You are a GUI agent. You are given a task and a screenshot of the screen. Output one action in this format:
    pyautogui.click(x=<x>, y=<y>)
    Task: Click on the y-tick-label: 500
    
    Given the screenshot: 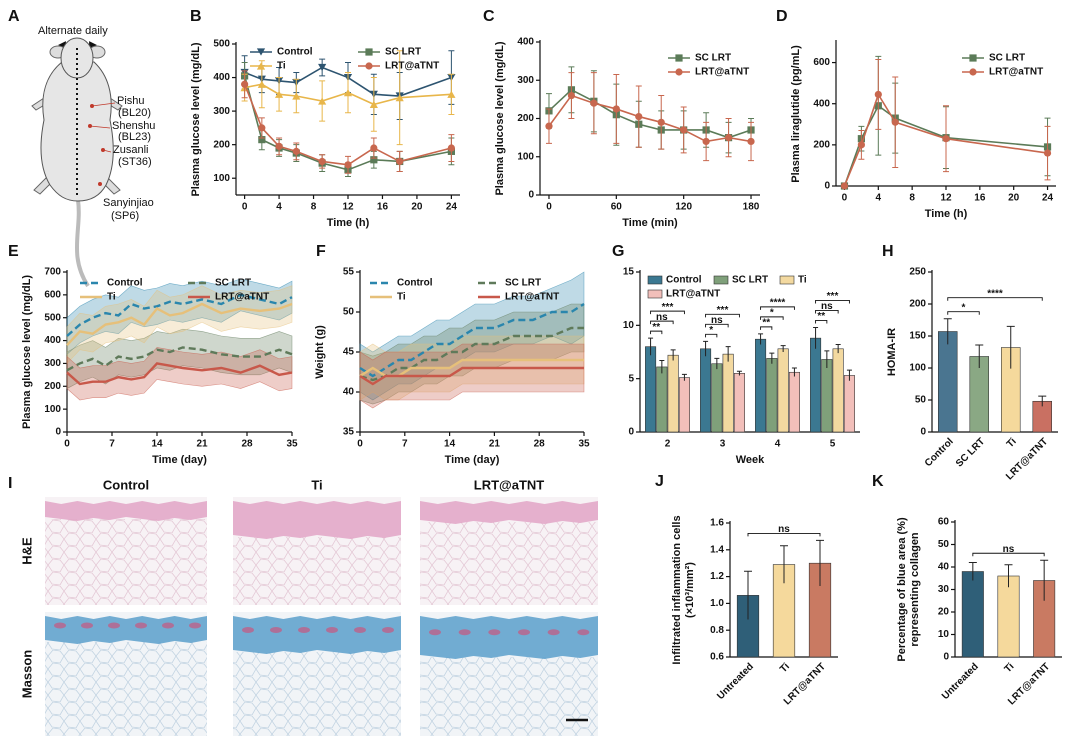 What is the action you would take?
    pyautogui.click(x=52, y=317)
    